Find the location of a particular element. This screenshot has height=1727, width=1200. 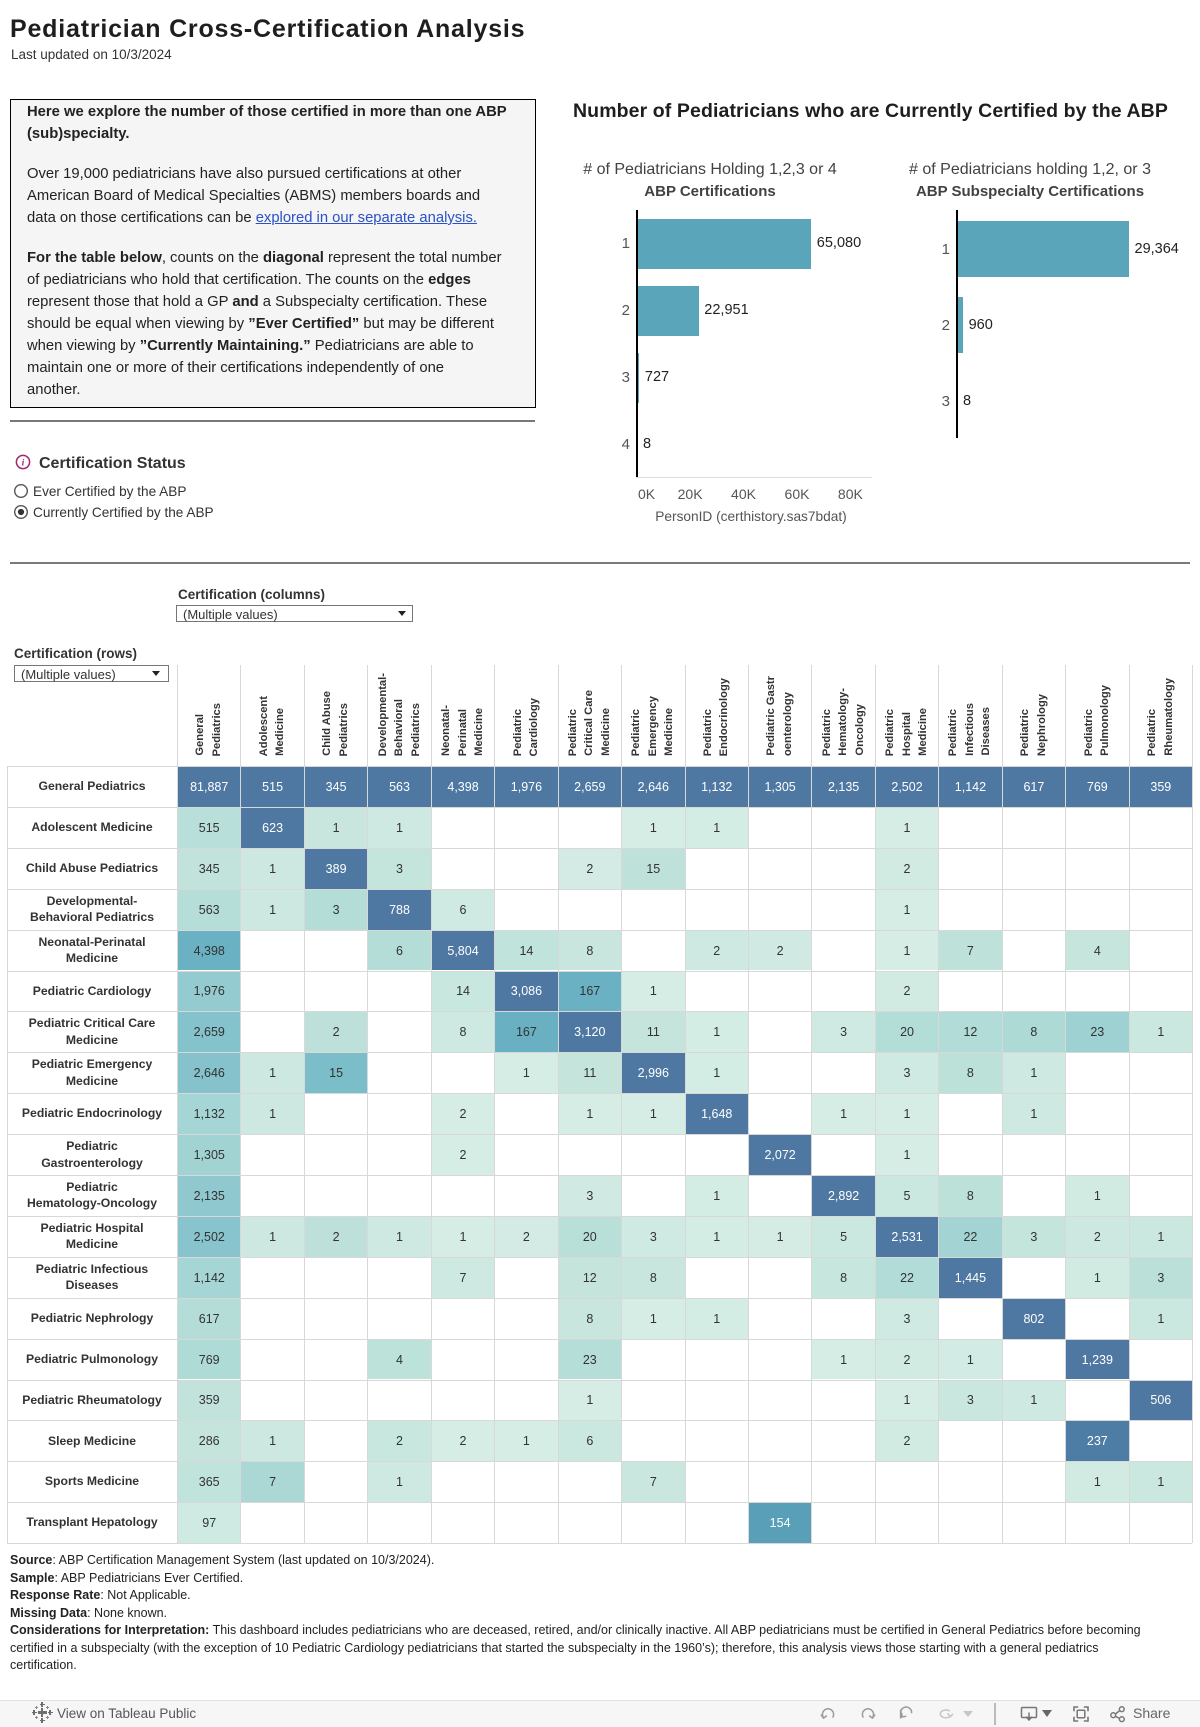

svg-text: i is located at coordinates (23, 463).